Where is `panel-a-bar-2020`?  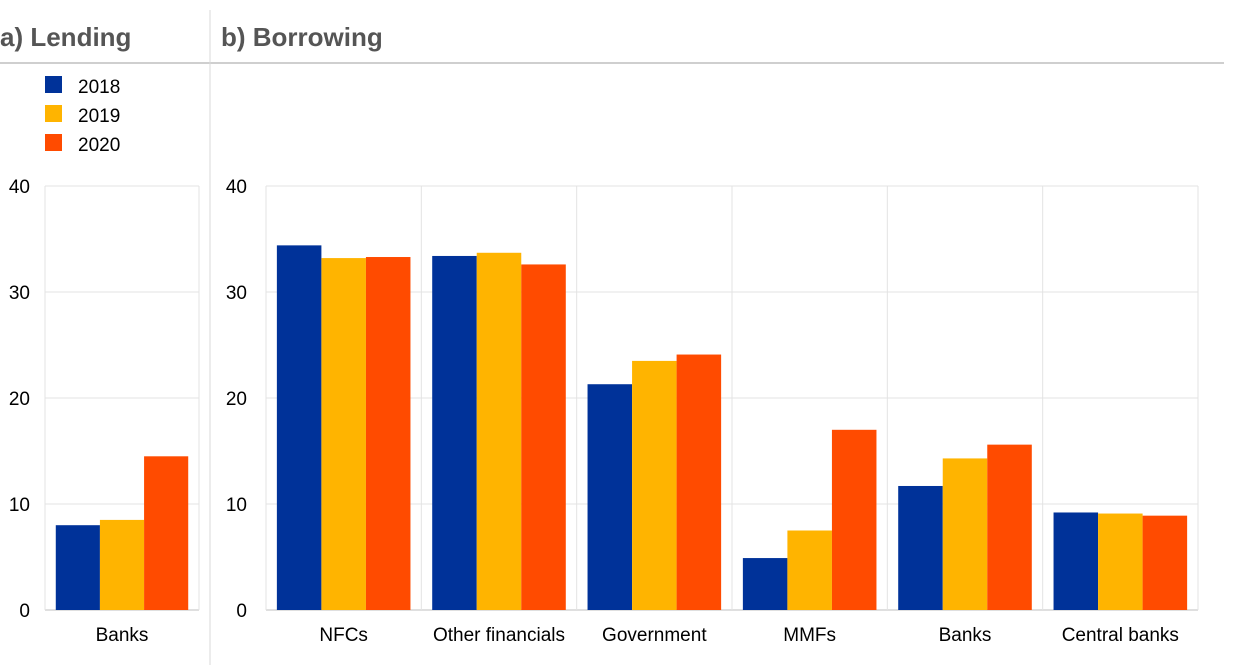
panel-a-bar-2020 is located at coordinates (166, 533).